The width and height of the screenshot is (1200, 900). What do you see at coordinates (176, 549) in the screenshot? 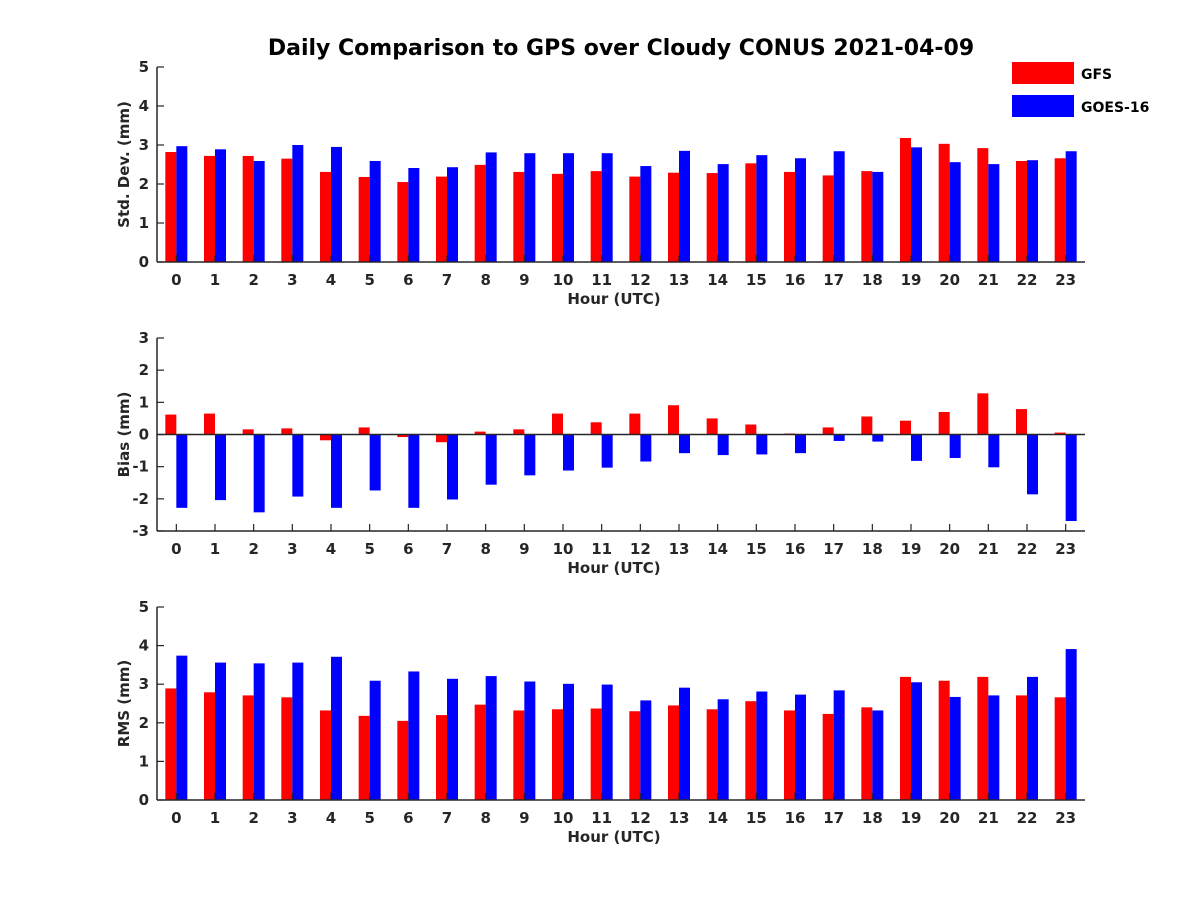
I see `x-tick-label: 0` at bounding box center [176, 549].